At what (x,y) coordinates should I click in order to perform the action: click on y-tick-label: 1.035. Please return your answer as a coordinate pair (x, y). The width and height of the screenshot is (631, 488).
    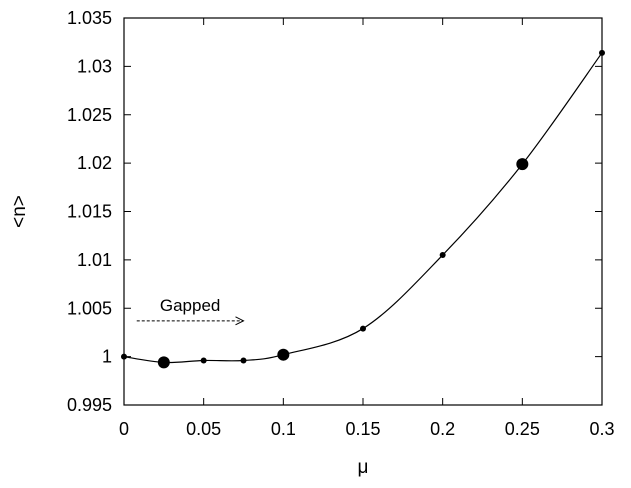
    Looking at the image, I should click on (89, 18).